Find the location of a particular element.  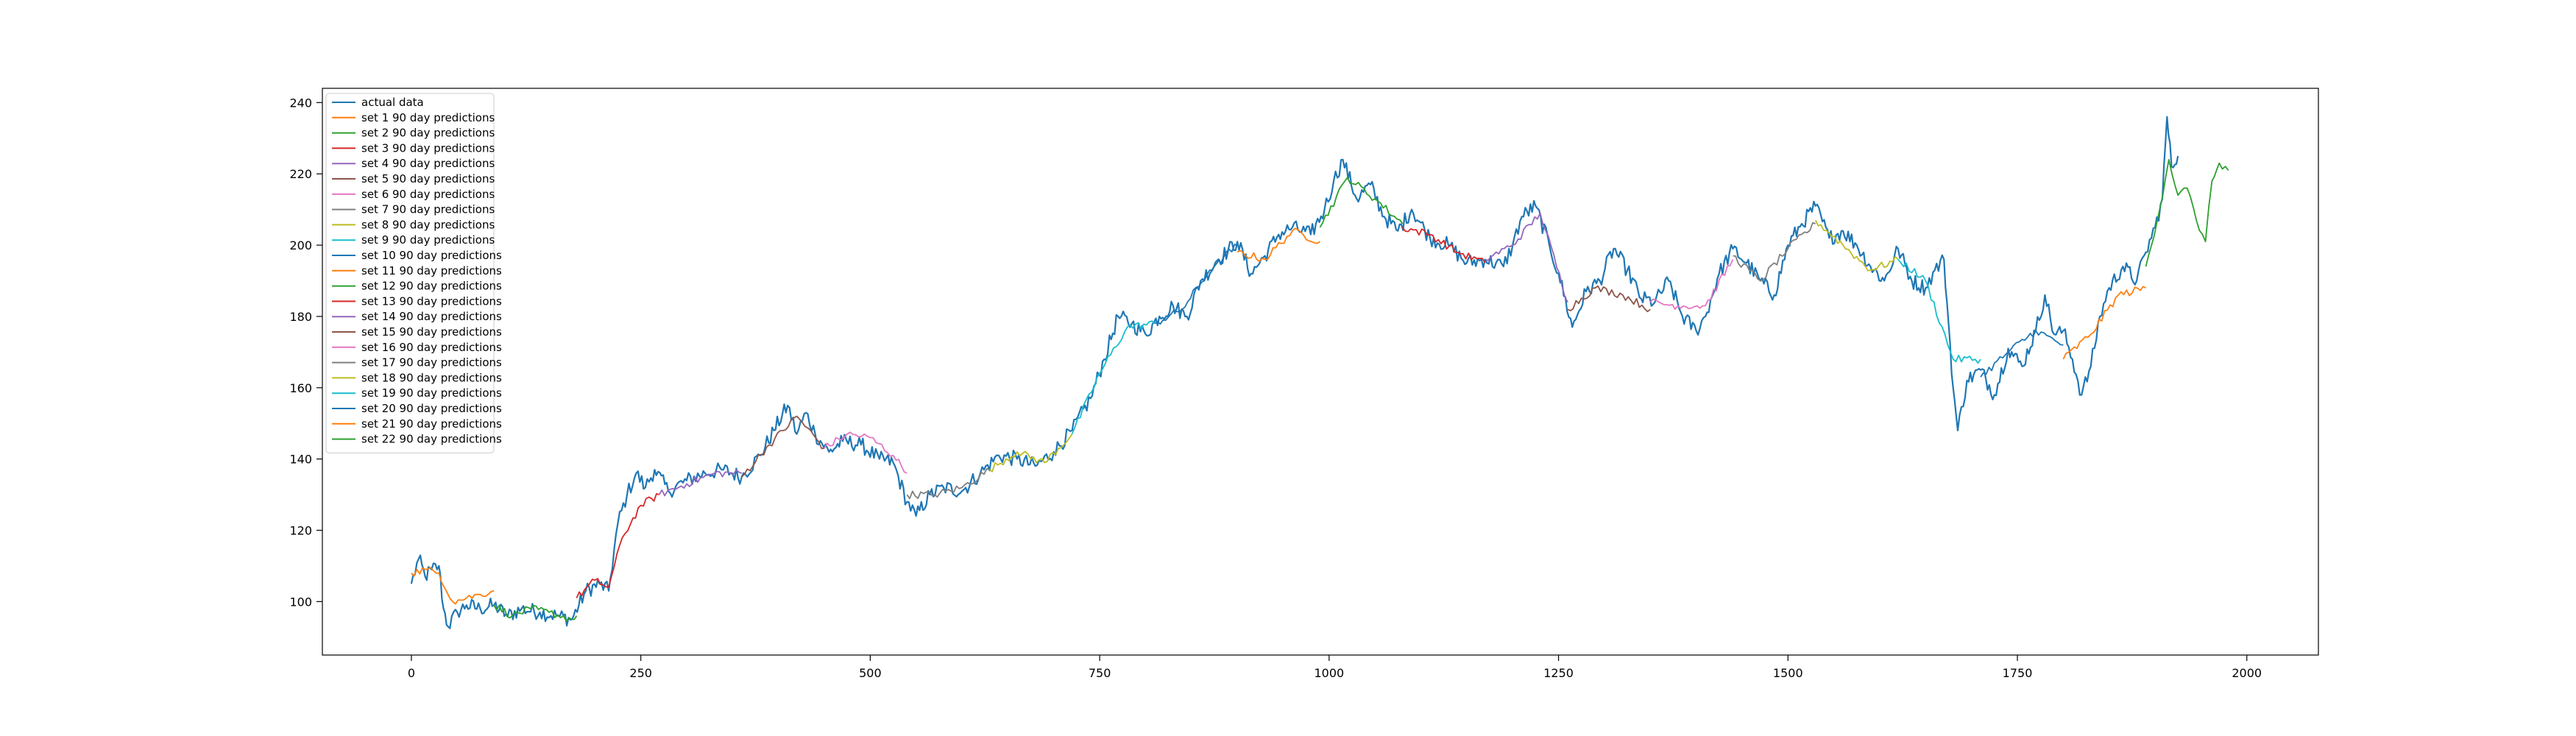

x-axis-ticks: 0 250 500 750 1000 1250 1500 1750 2000 is located at coordinates (1335, 667).